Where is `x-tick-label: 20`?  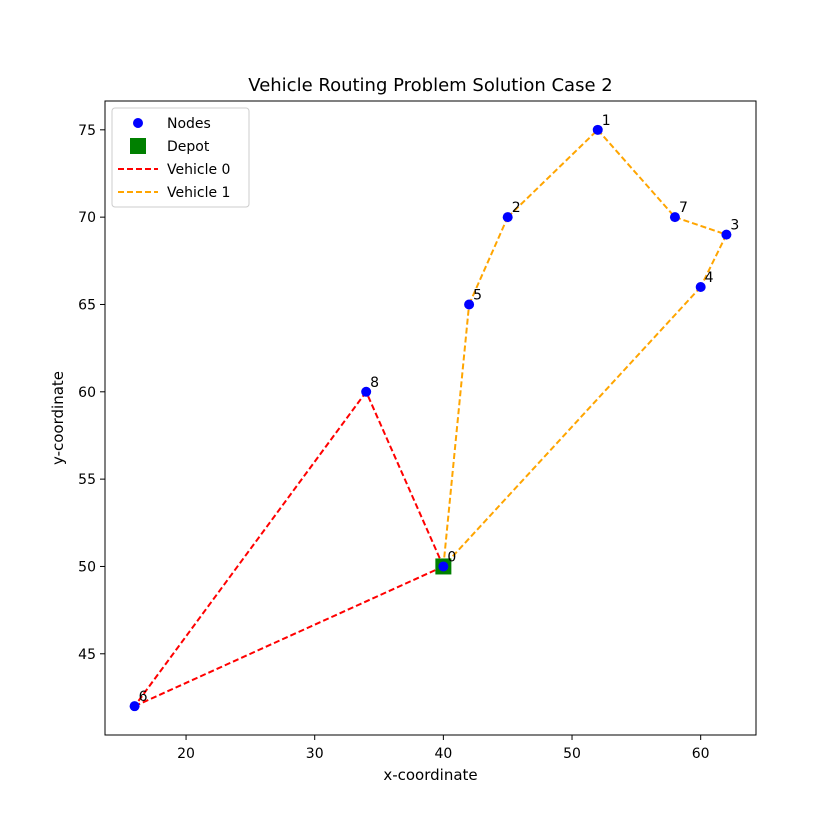
x-tick-label: 20 is located at coordinates (186, 754).